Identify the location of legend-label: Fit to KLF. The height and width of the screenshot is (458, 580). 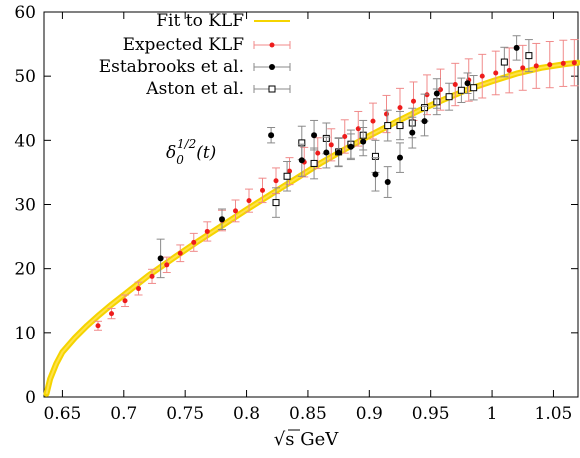
(200, 21).